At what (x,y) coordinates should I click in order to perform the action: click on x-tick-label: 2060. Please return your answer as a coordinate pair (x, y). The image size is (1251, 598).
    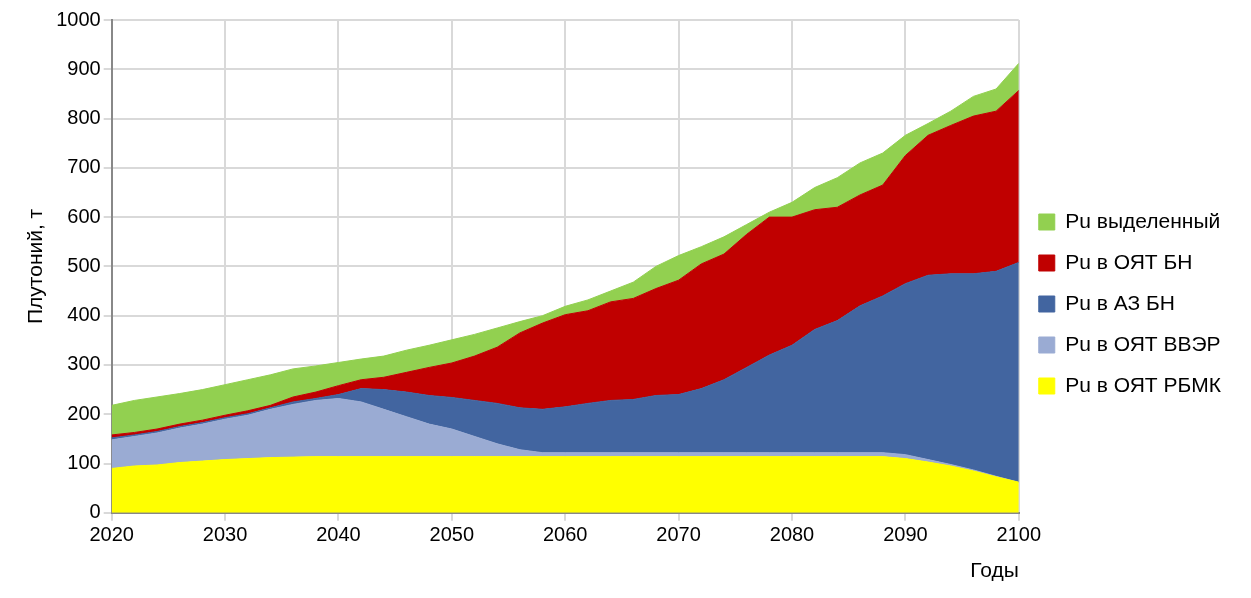
    Looking at the image, I should click on (565, 534).